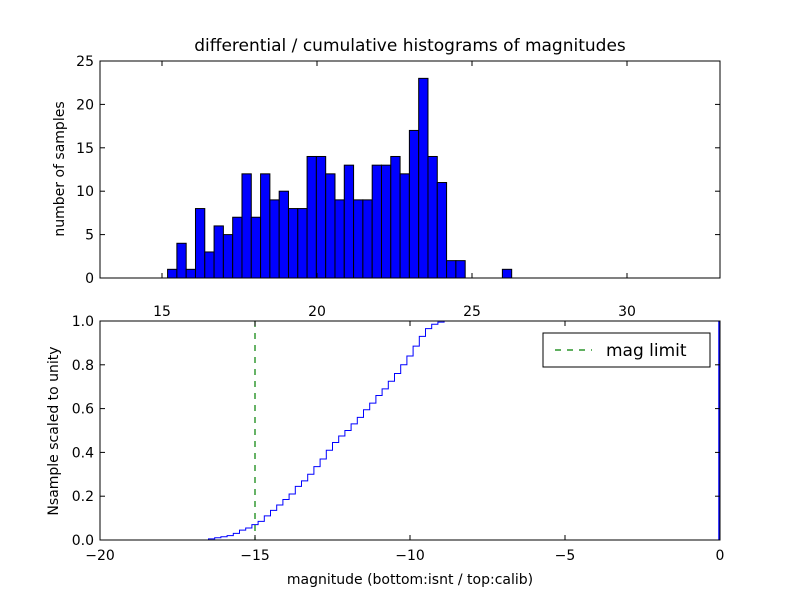 Image resolution: width=800 pixels, height=600 pixels. Describe the element at coordinates (720, 556) in the screenshot. I see `bottom-xtick-label: 0` at that location.